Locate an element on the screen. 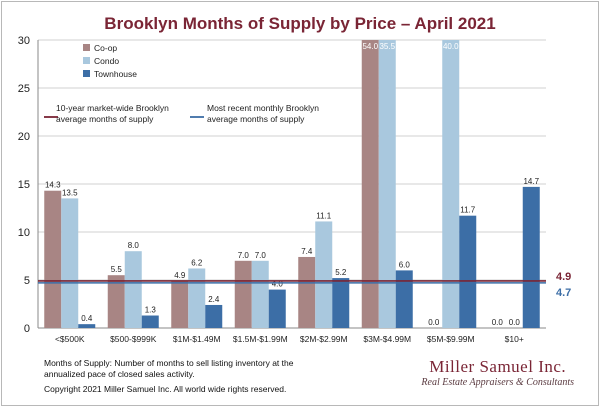 The width and height of the screenshot is (600, 407). data-label: 5.2 is located at coordinates (341, 272).